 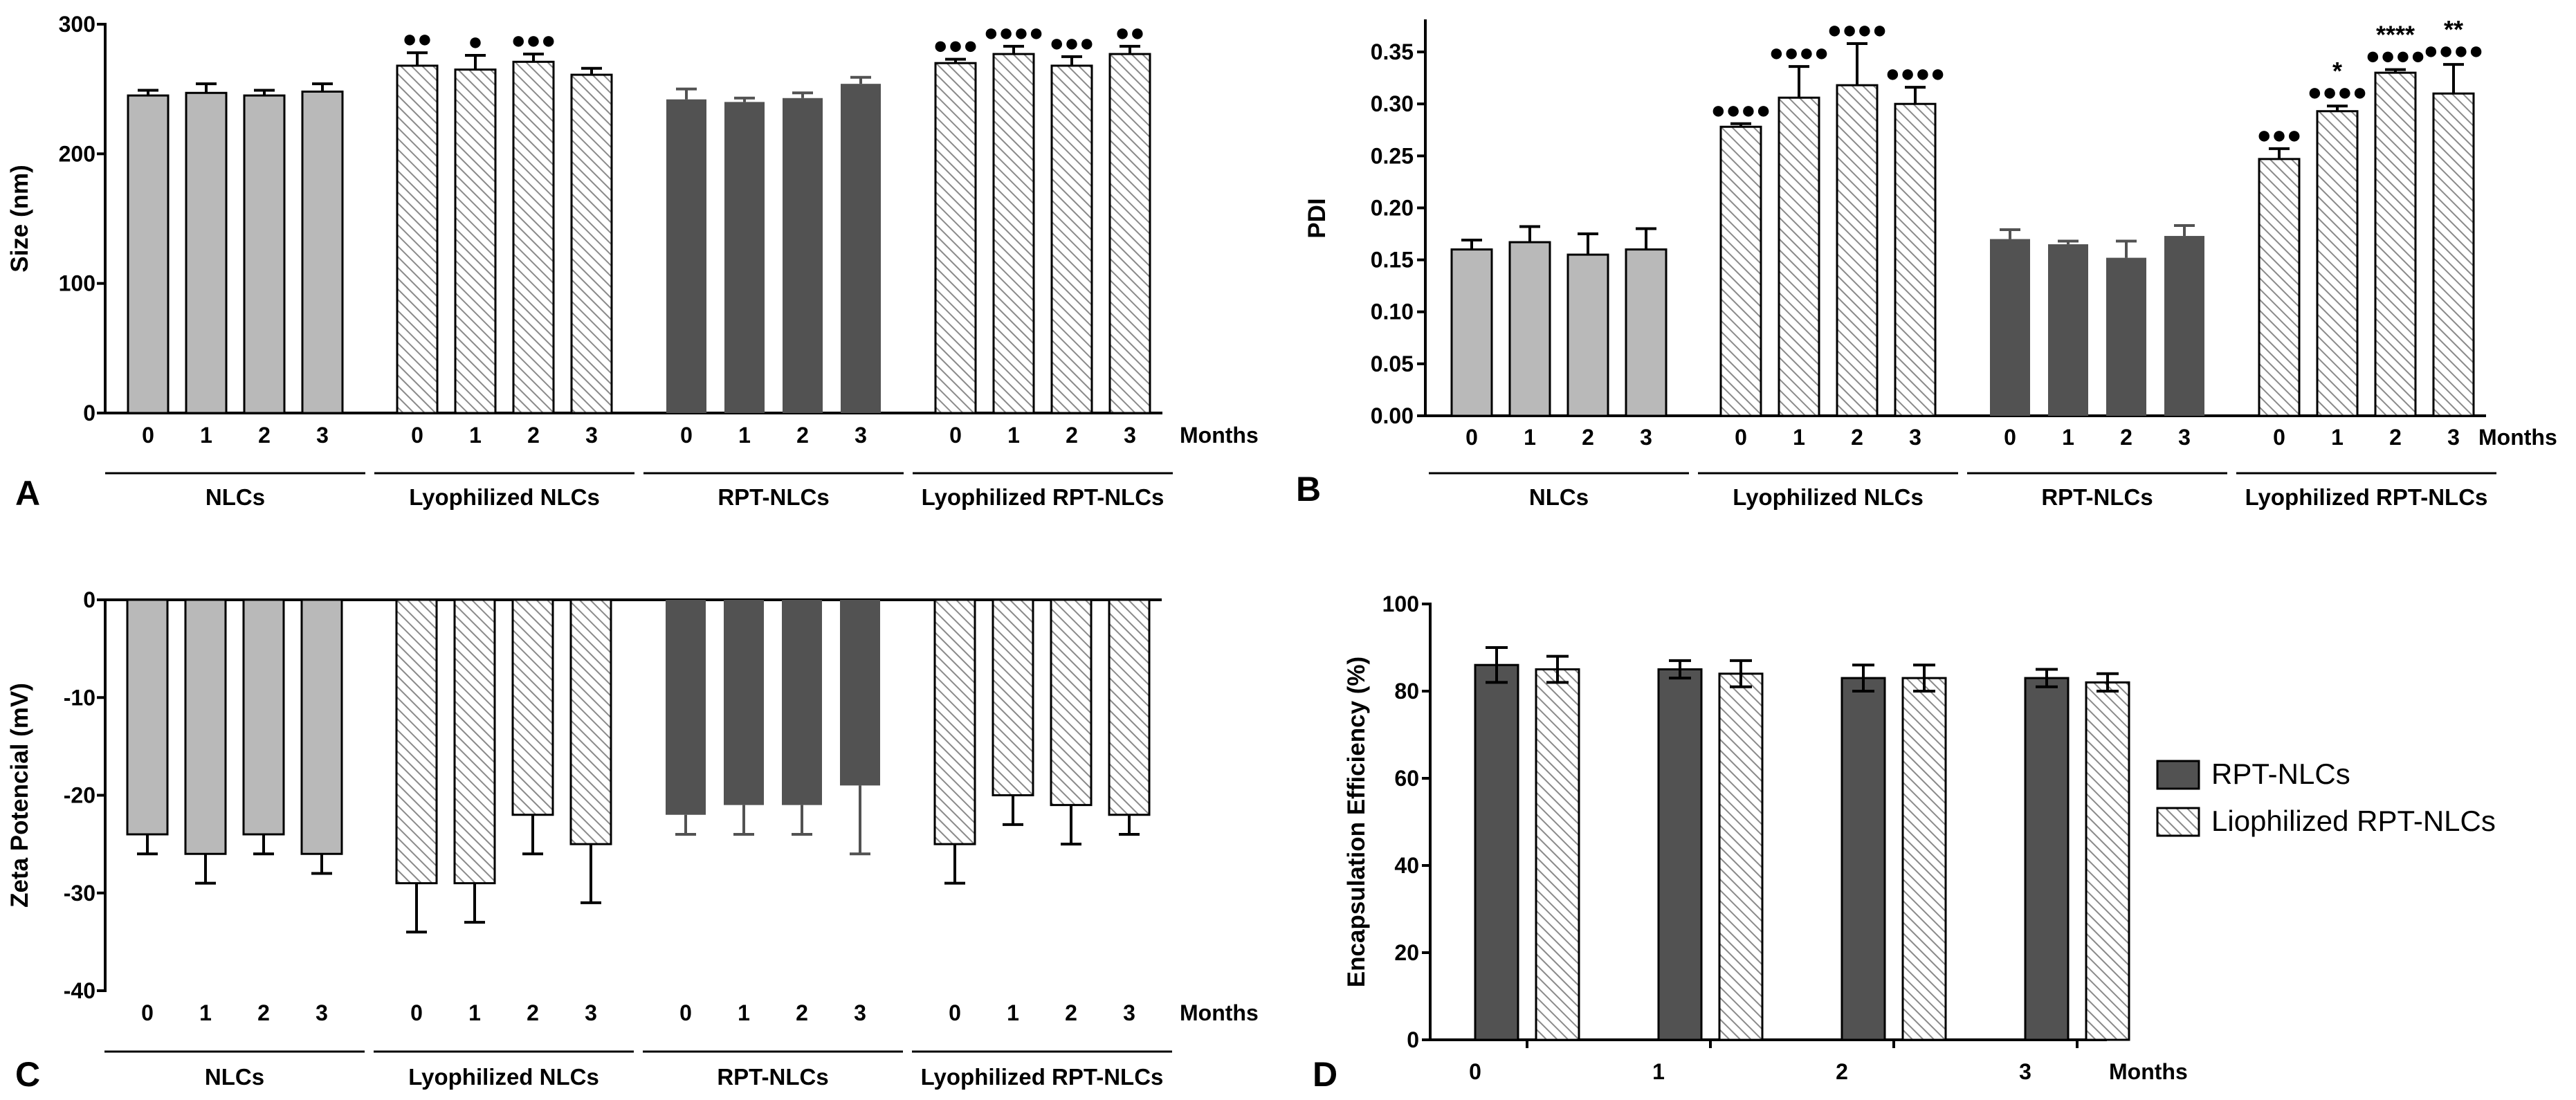 I want to click on y-tick-label: 20, so click(x=1407, y=953).